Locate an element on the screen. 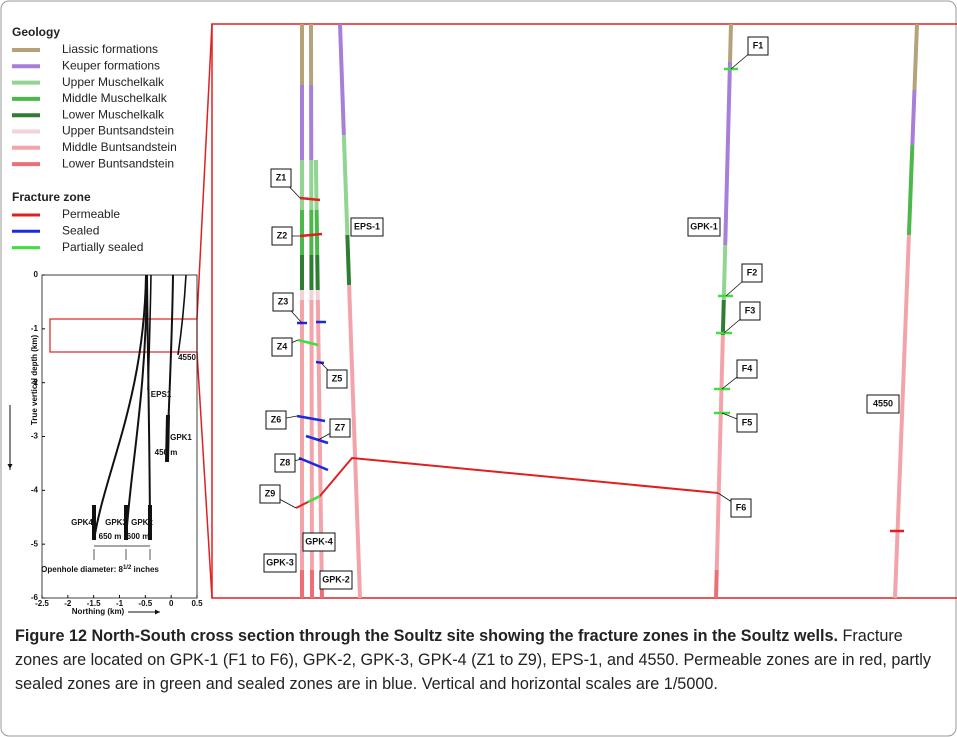  well-label: GPK-2 is located at coordinates (336, 579).